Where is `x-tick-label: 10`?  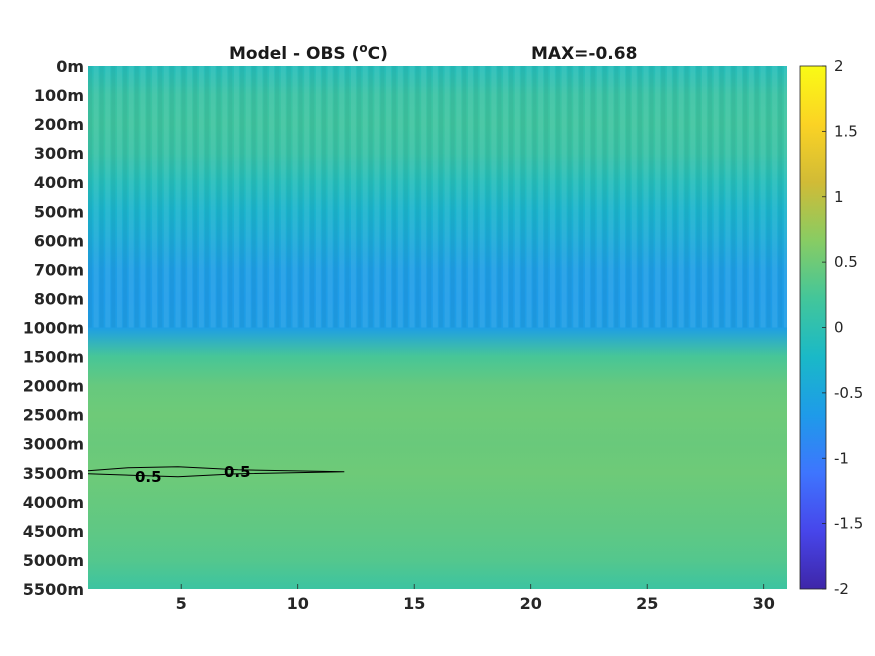 x-tick-label: 10 is located at coordinates (298, 603).